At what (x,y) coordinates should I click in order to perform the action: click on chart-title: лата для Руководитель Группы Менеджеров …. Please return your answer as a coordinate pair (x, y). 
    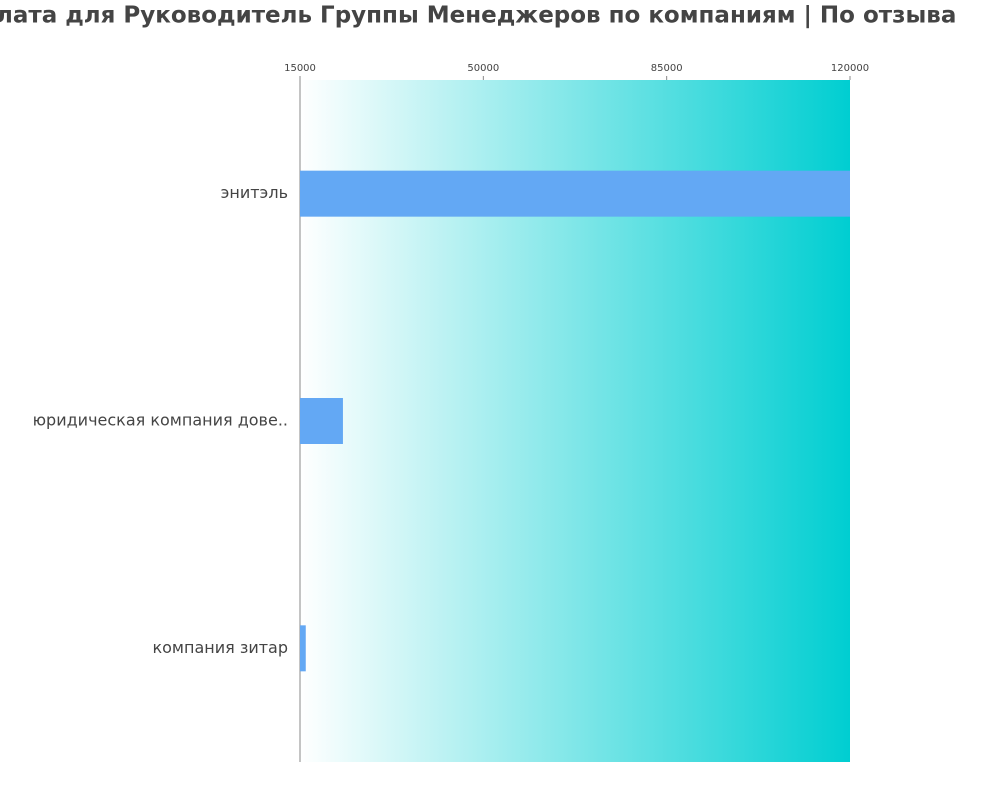
    Looking at the image, I should click on (478, 16).